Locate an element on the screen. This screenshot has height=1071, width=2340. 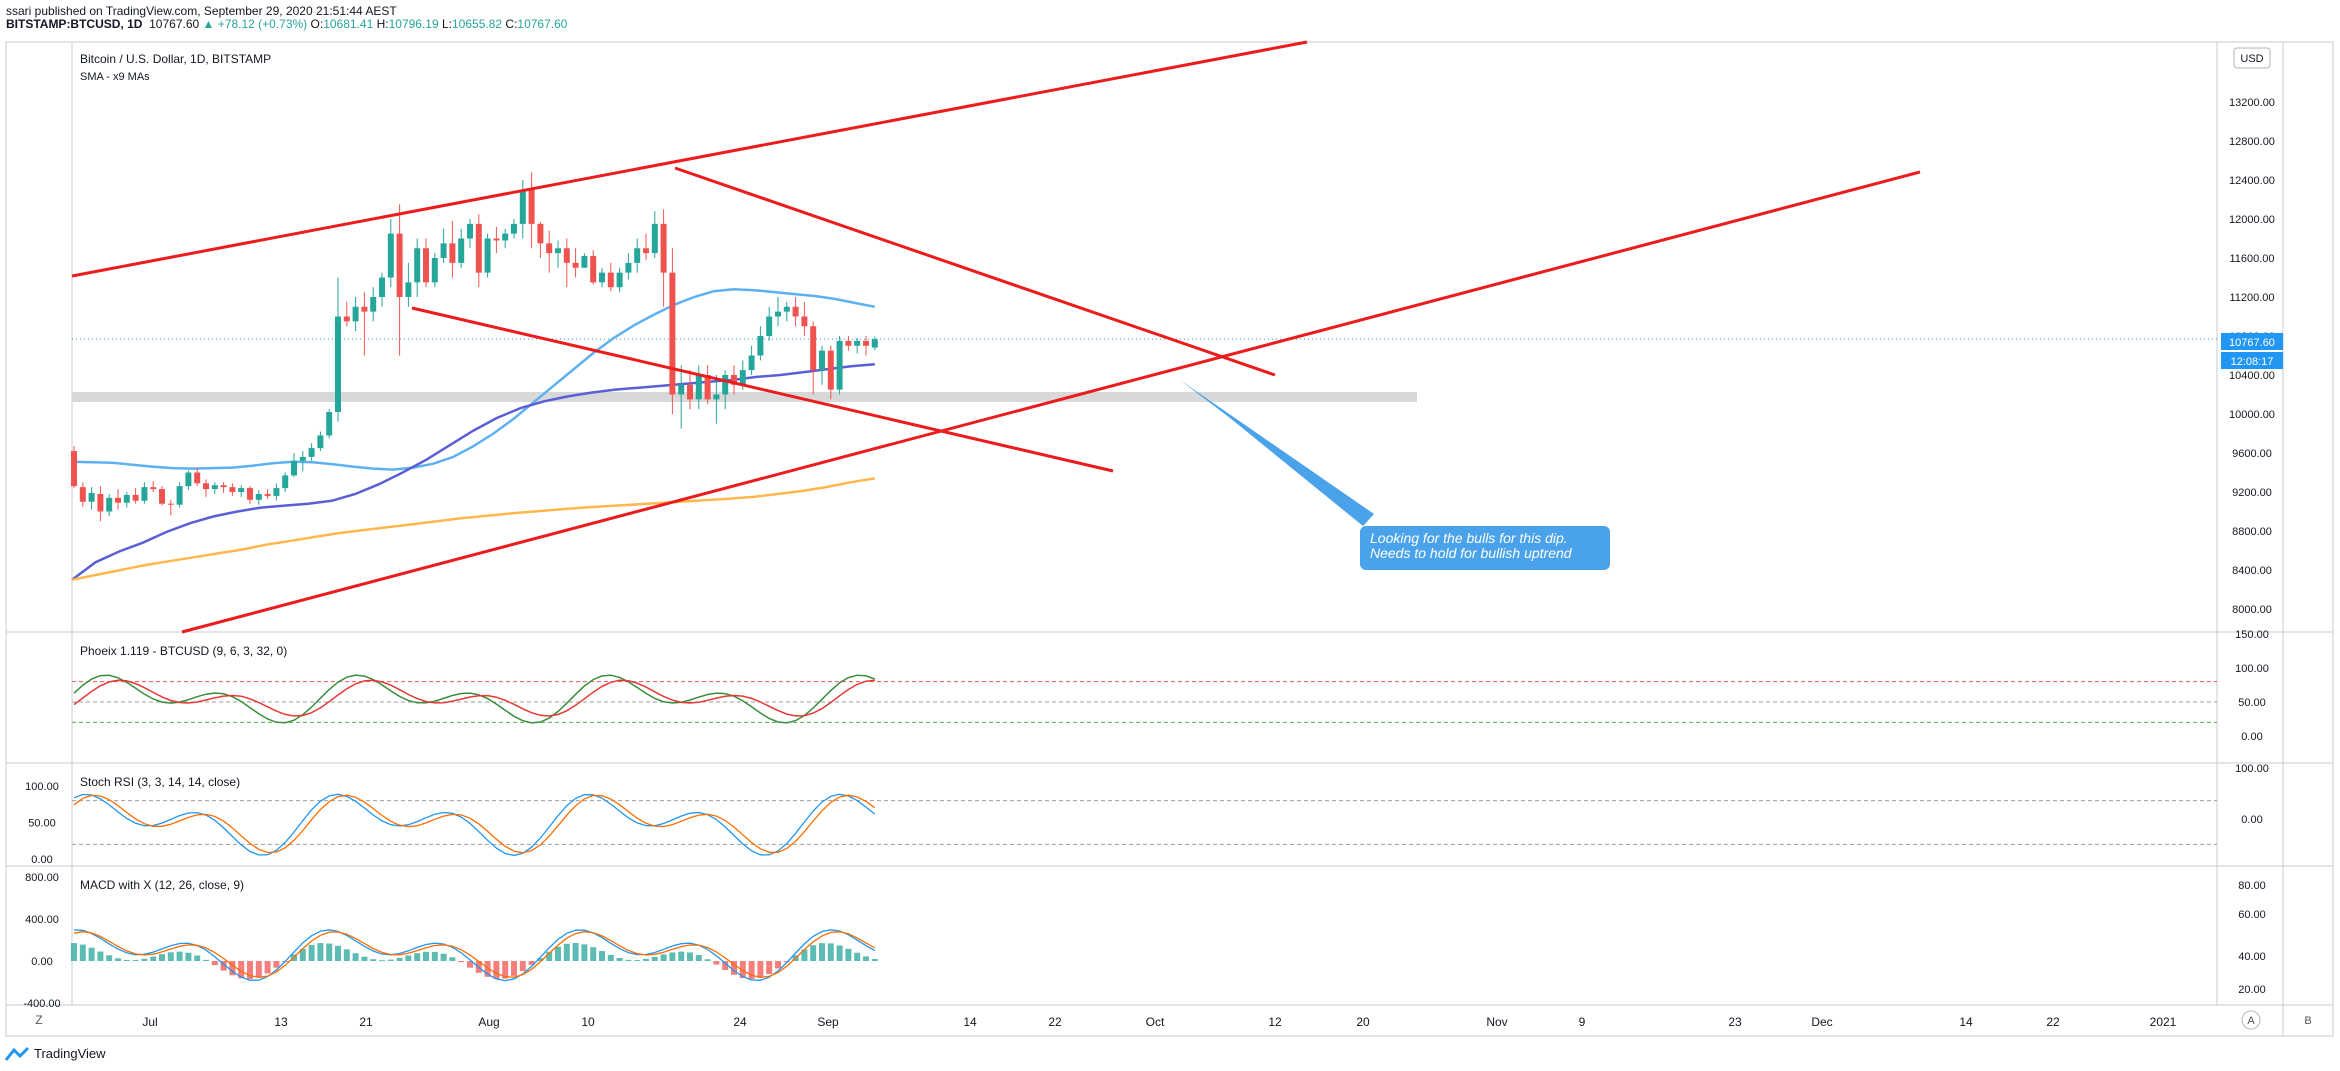
time-tick-label: 21 is located at coordinates (366, 1022).